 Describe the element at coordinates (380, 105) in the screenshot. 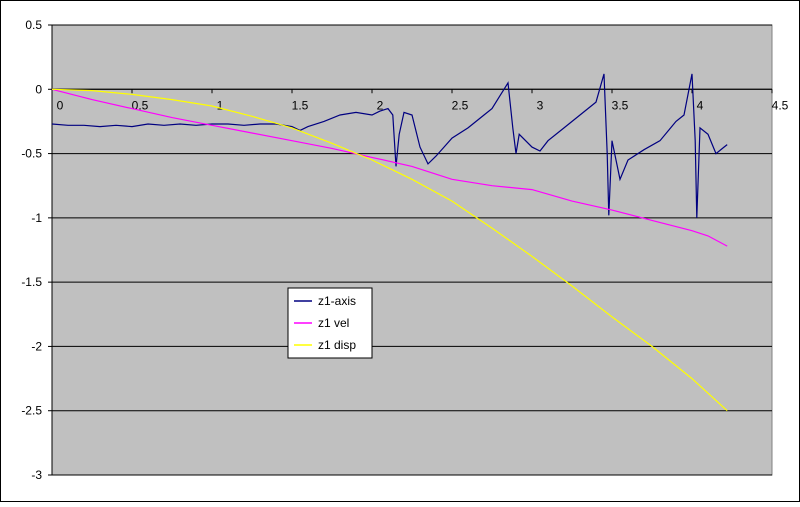

I see `x-tick-label: 2` at that location.